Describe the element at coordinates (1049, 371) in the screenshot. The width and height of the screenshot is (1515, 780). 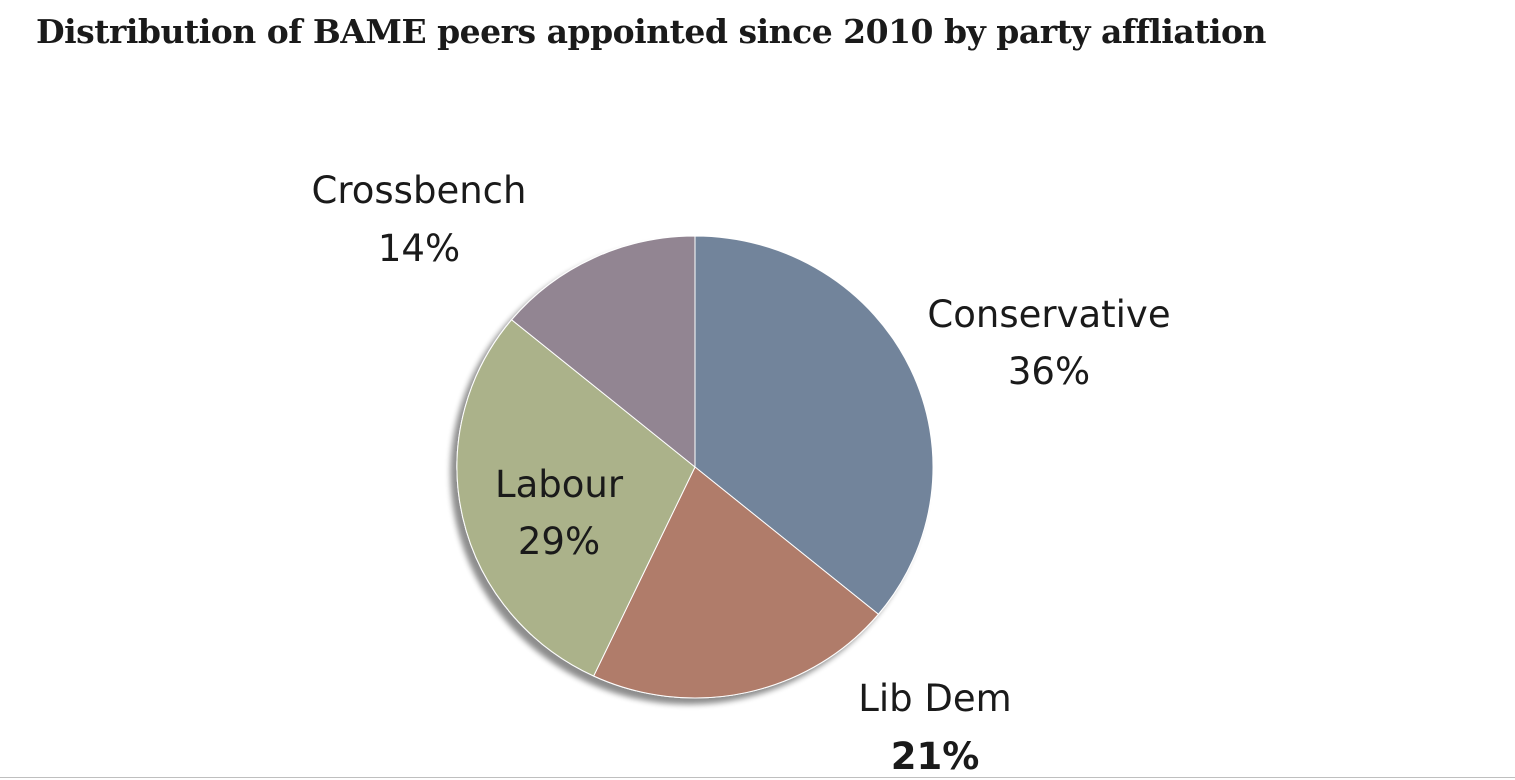
I see `slice-value-conservative: 36%` at that location.